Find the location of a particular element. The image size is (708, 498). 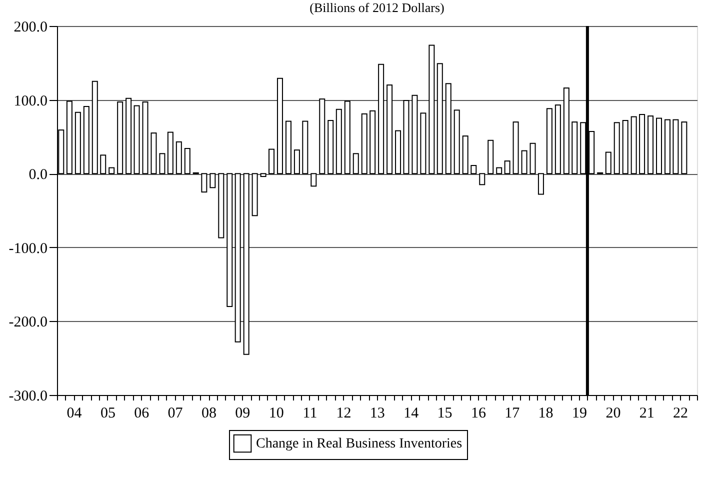

x-tick-label: 07 is located at coordinates (176, 414).